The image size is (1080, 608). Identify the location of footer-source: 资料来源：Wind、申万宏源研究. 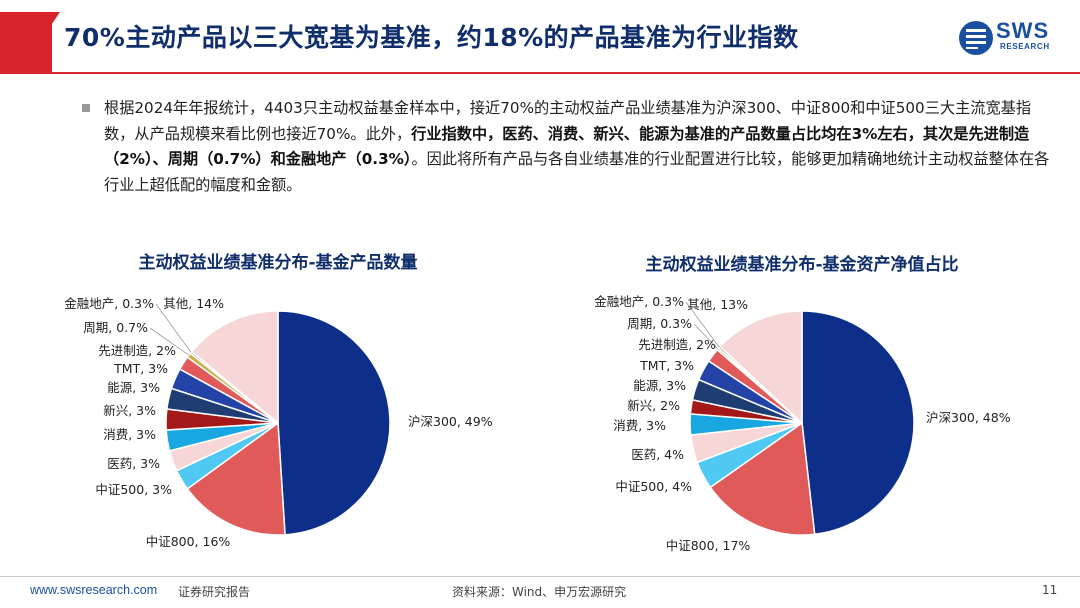
(539, 592).